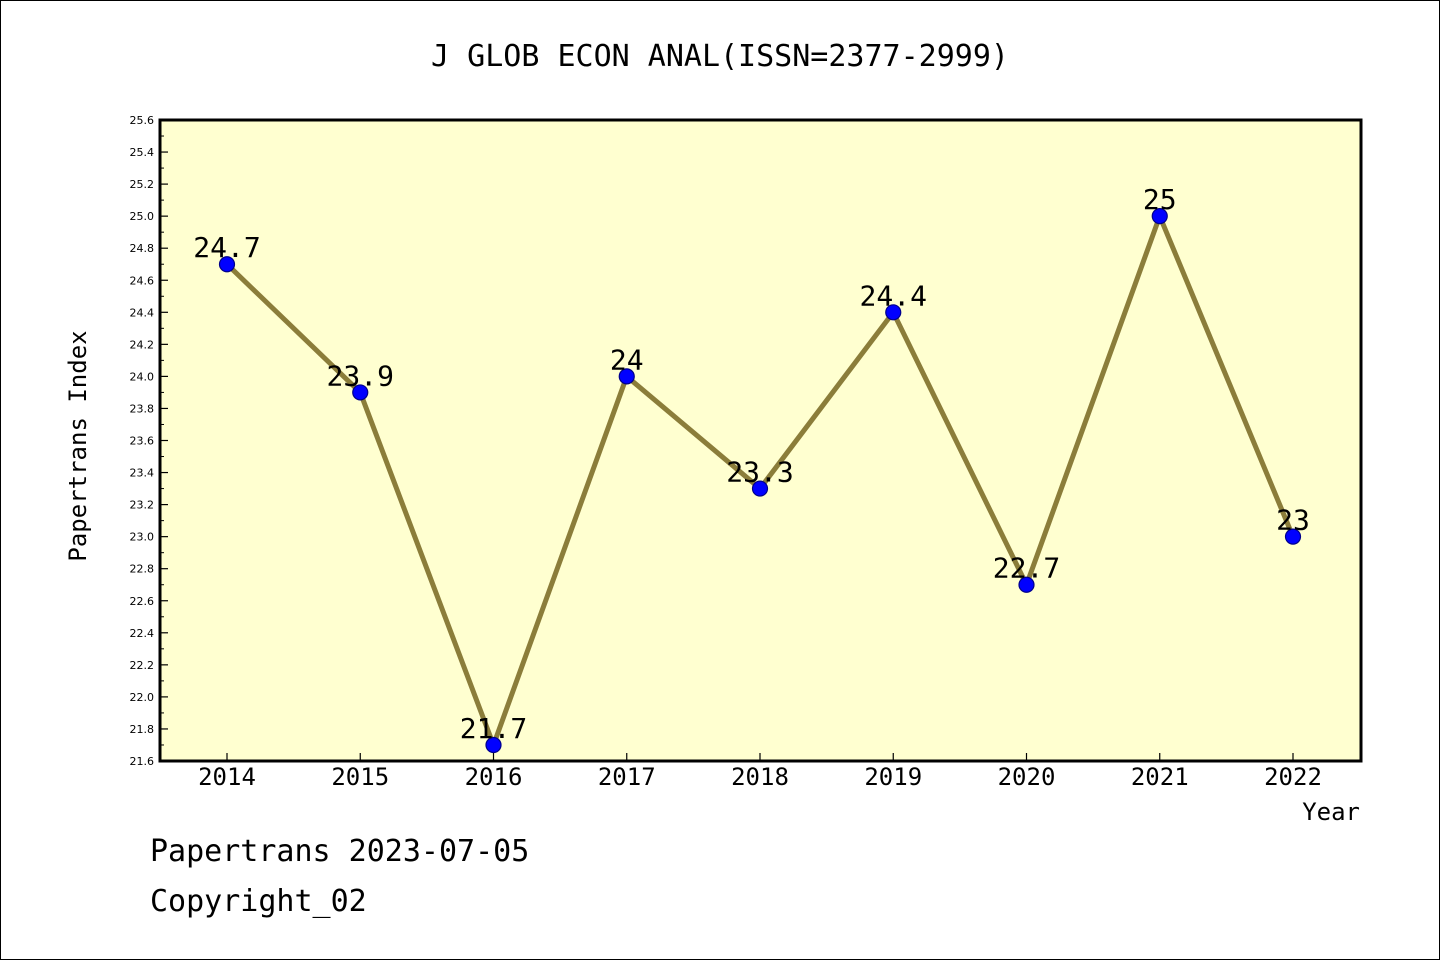 This screenshot has height=960, width=1440. Describe the element at coordinates (142, 473) in the screenshot. I see `y-tick-label: 23.4` at that location.